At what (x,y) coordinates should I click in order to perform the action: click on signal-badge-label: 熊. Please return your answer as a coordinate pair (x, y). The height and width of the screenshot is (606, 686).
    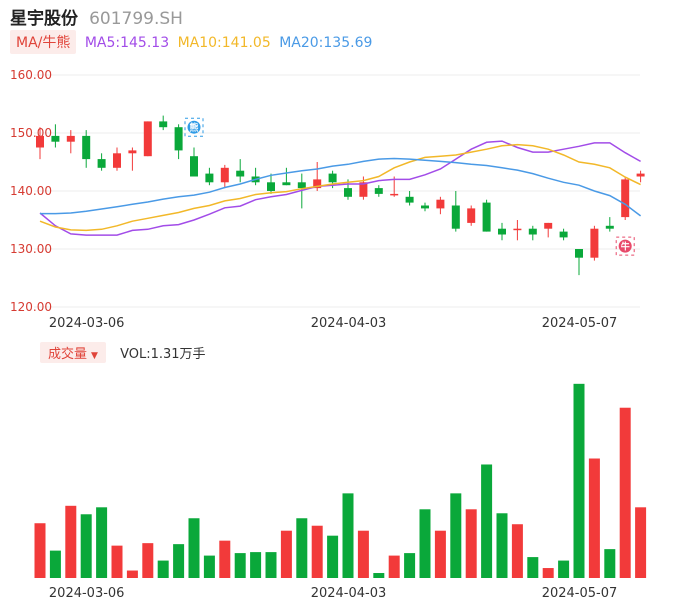
    Looking at the image, I should click on (193, 128).